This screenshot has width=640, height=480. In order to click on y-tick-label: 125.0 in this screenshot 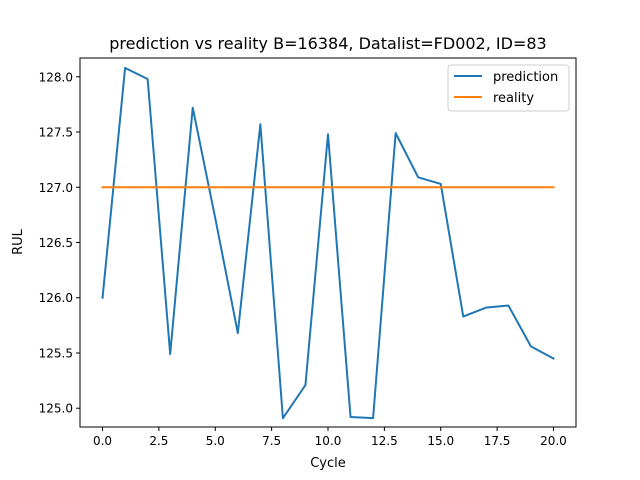, I will do `click(56, 409)`.